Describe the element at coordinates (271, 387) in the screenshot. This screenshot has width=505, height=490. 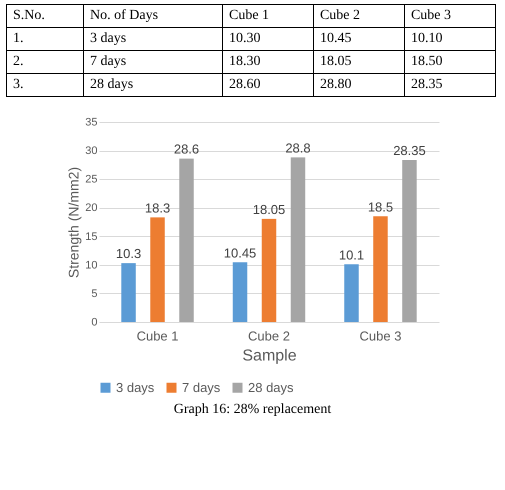
I see `legend-label: 28 days` at that location.